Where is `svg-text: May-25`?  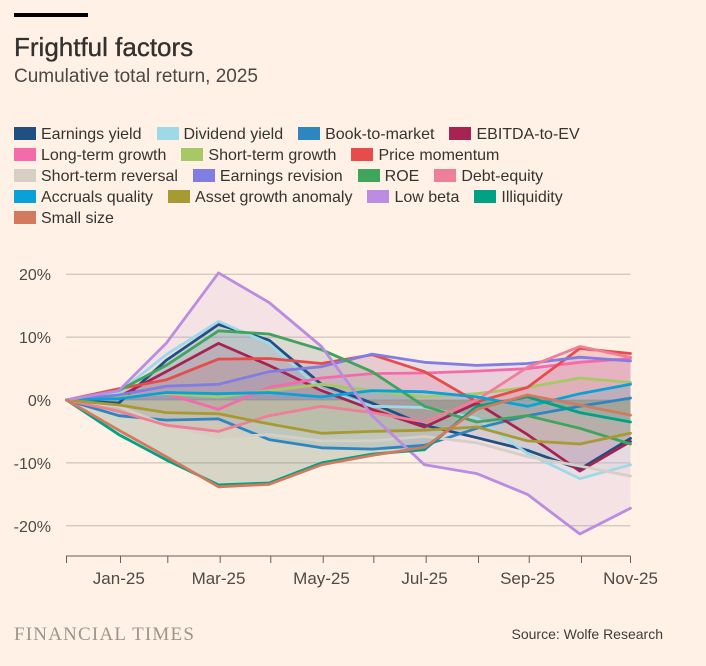 svg-text: May-25 is located at coordinates (321, 578).